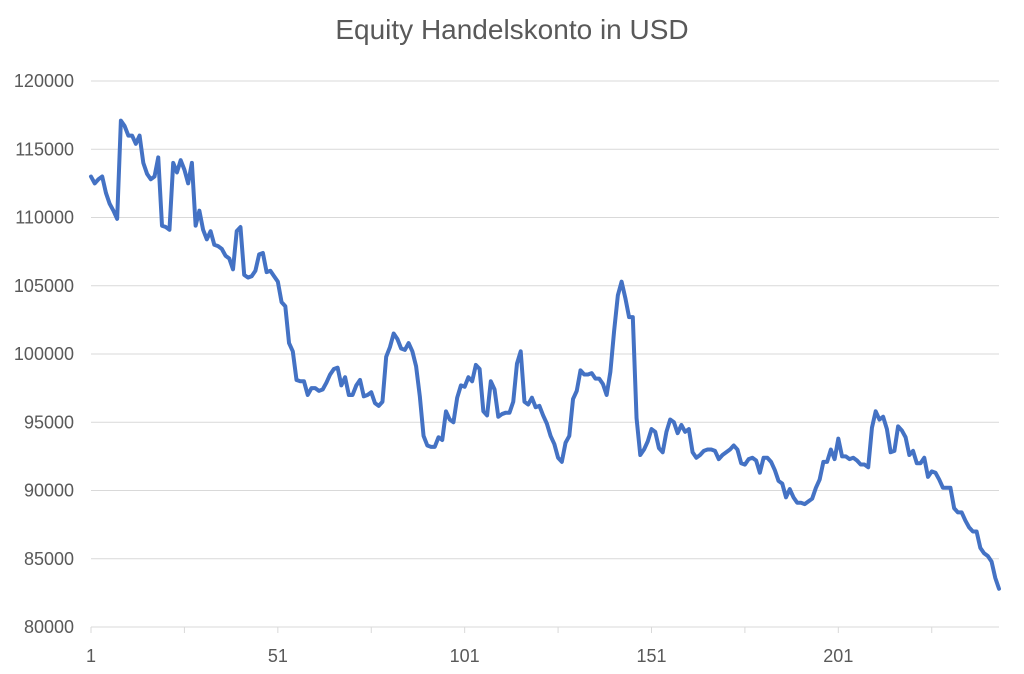 This screenshot has width=1024, height=674. What do you see at coordinates (44, 81) in the screenshot?
I see `y-tick-label: 120000` at bounding box center [44, 81].